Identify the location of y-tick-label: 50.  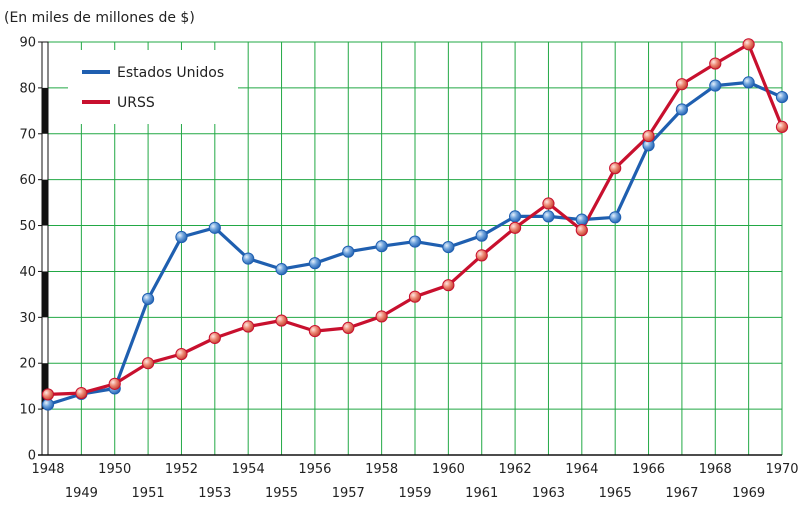
(27, 226).